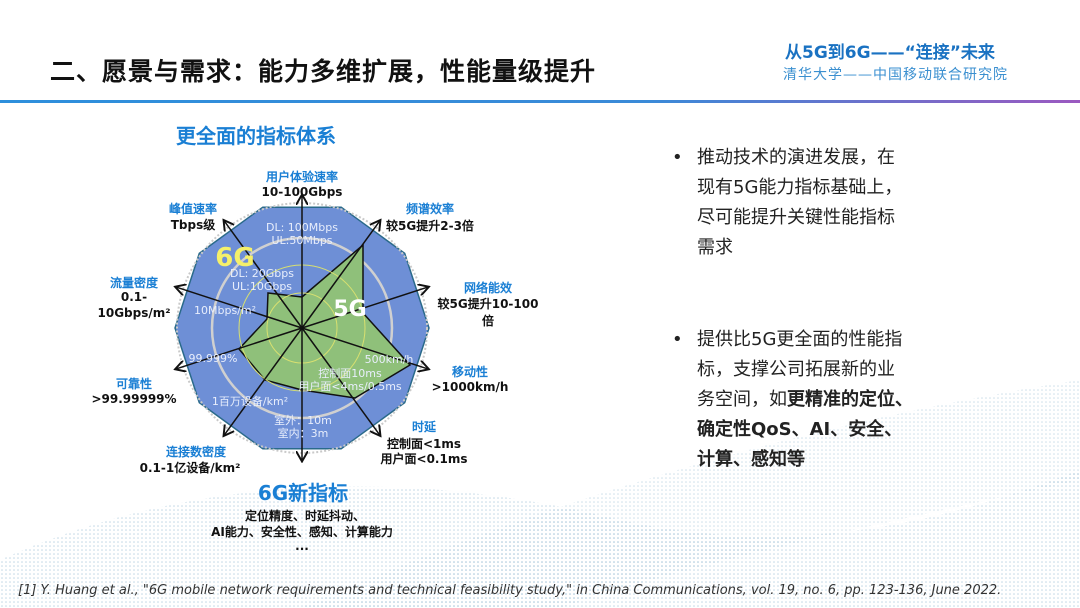 This screenshot has height=608, width=1080. What do you see at coordinates (488, 304) in the screenshot?
I see `axis-value-energy-1: 较5G提升10-100` at bounding box center [488, 304].